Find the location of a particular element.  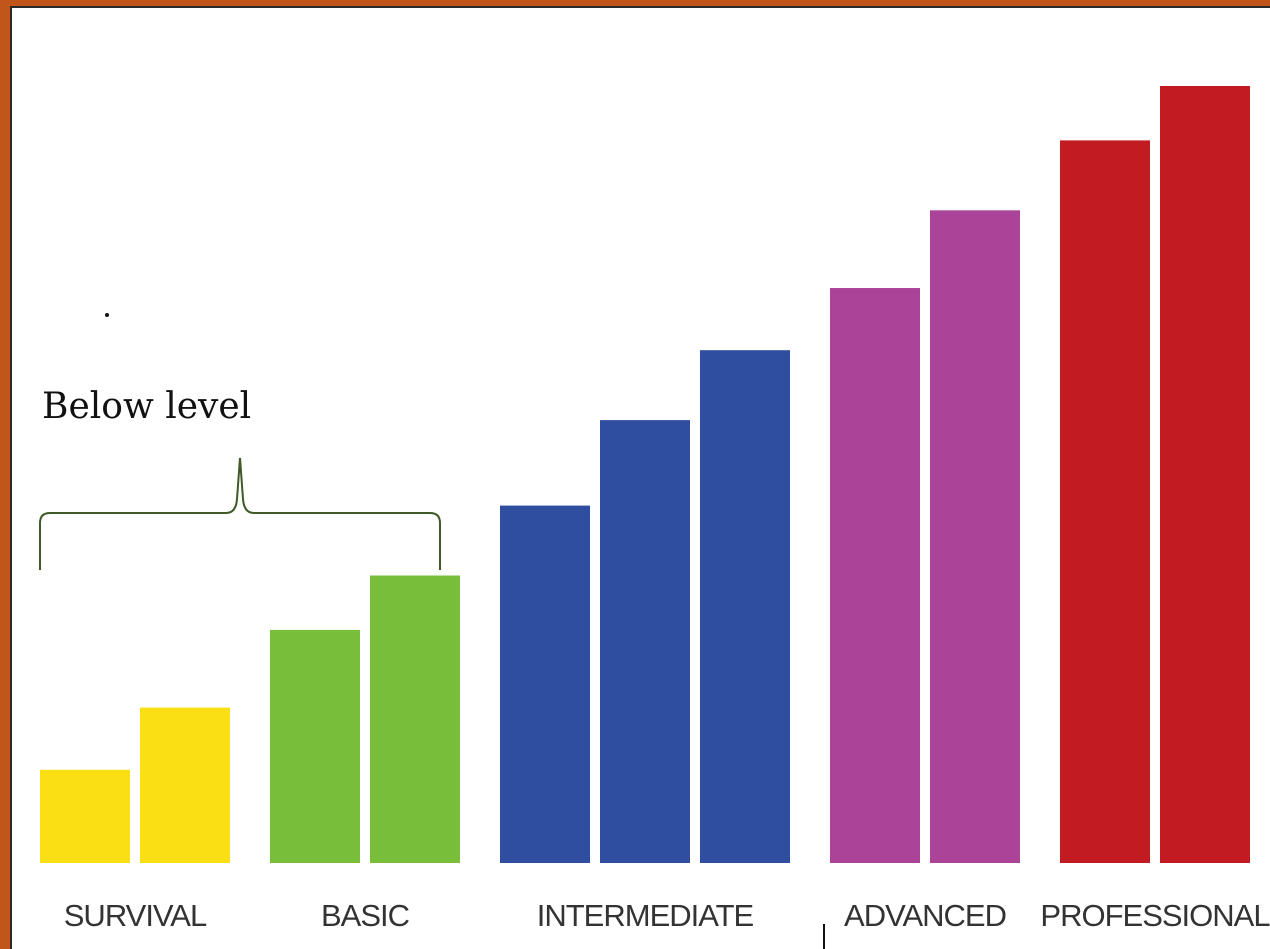

category-label-professional: PROFESSIONAL is located at coordinates (1155, 915).